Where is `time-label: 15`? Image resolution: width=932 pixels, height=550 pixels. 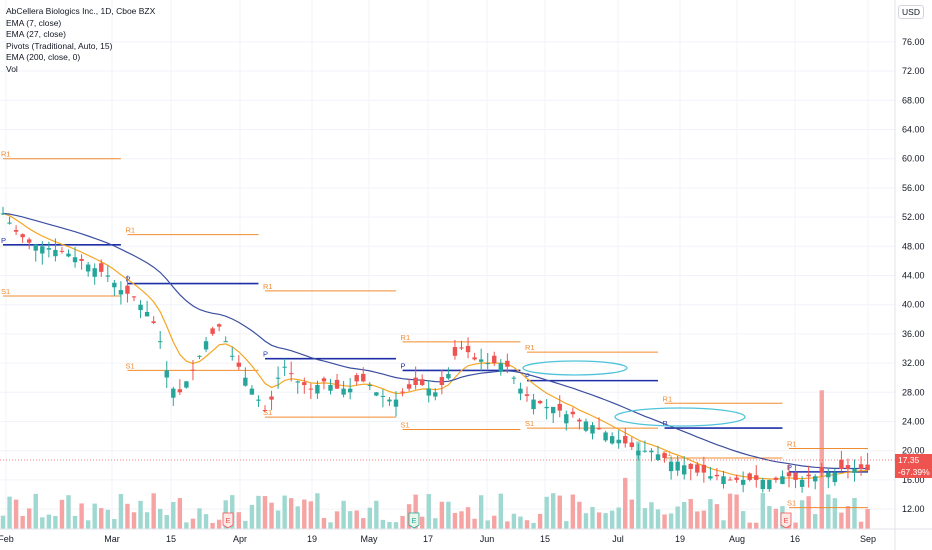
time-label: 15 is located at coordinates (545, 539).